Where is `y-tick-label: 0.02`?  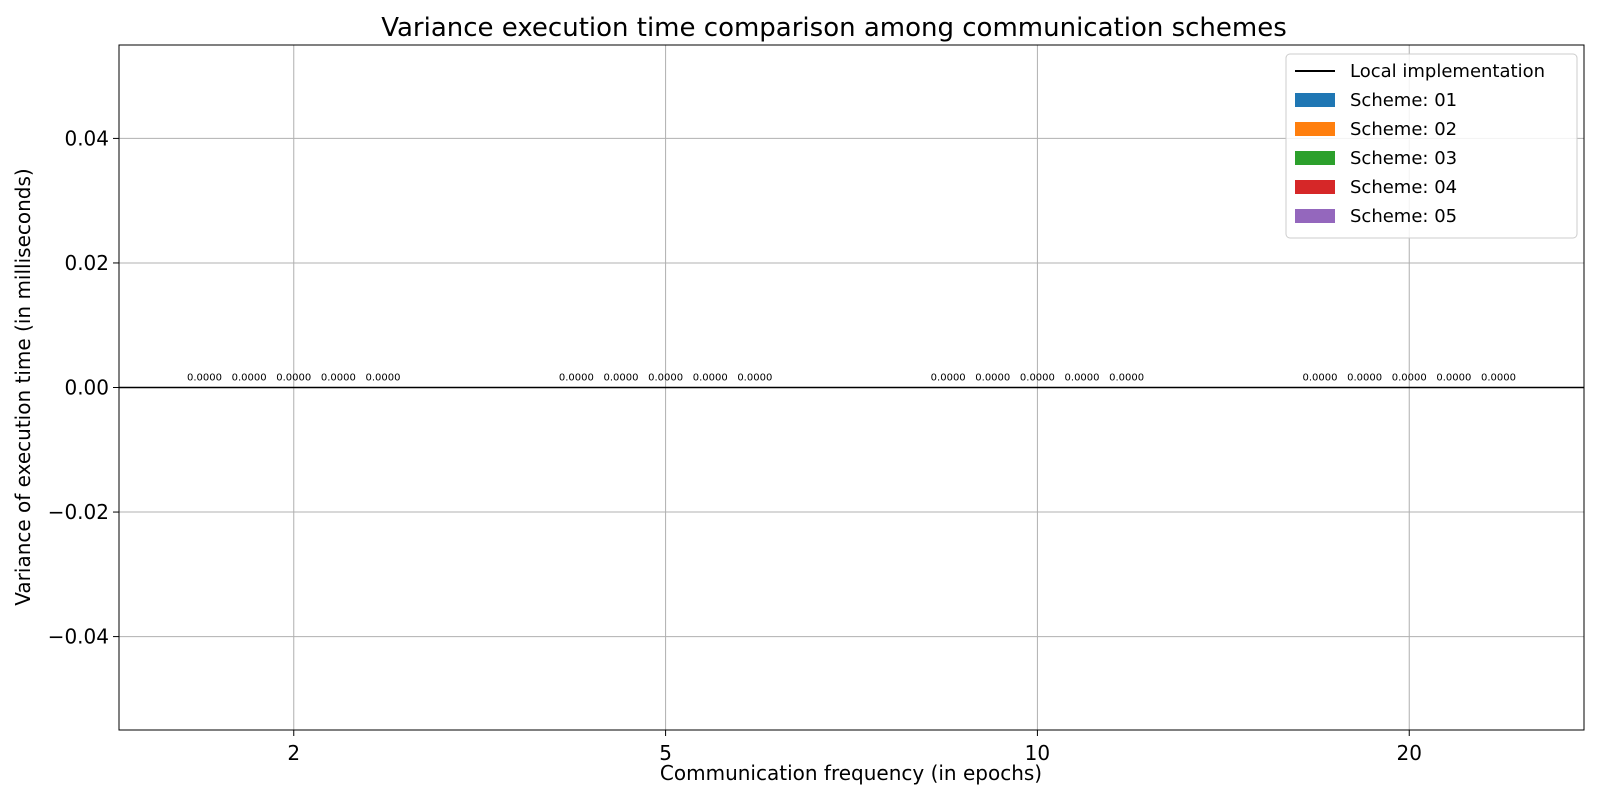
y-tick-label: 0.02 is located at coordinates (86, 263).